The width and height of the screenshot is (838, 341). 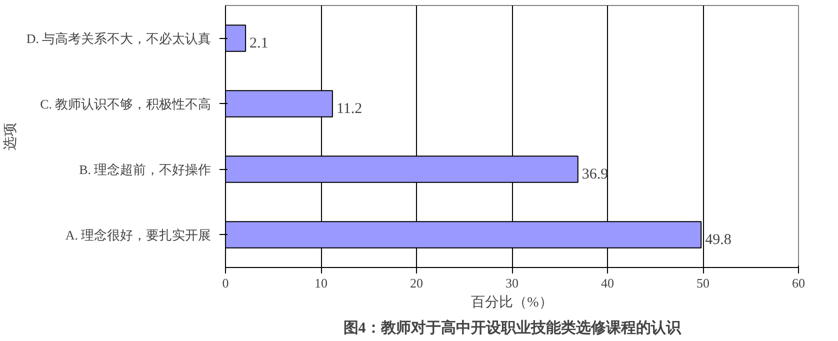 What do you see at coordinates (349, 108) in the screenshot?
I see `data-label: 11.2` at bounding box center [349, 108].